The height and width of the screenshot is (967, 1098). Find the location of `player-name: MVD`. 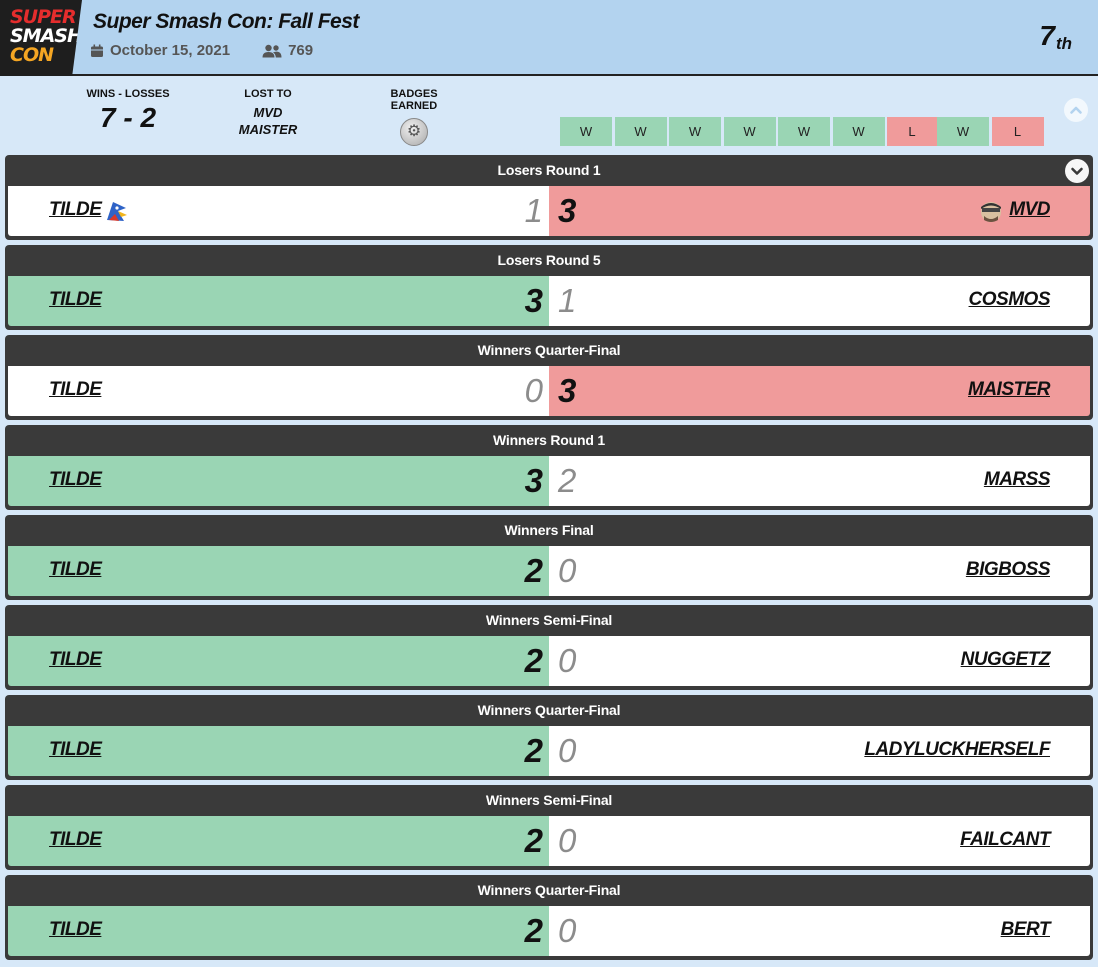

player-name: MVD is located at coordinates (1029, 209).